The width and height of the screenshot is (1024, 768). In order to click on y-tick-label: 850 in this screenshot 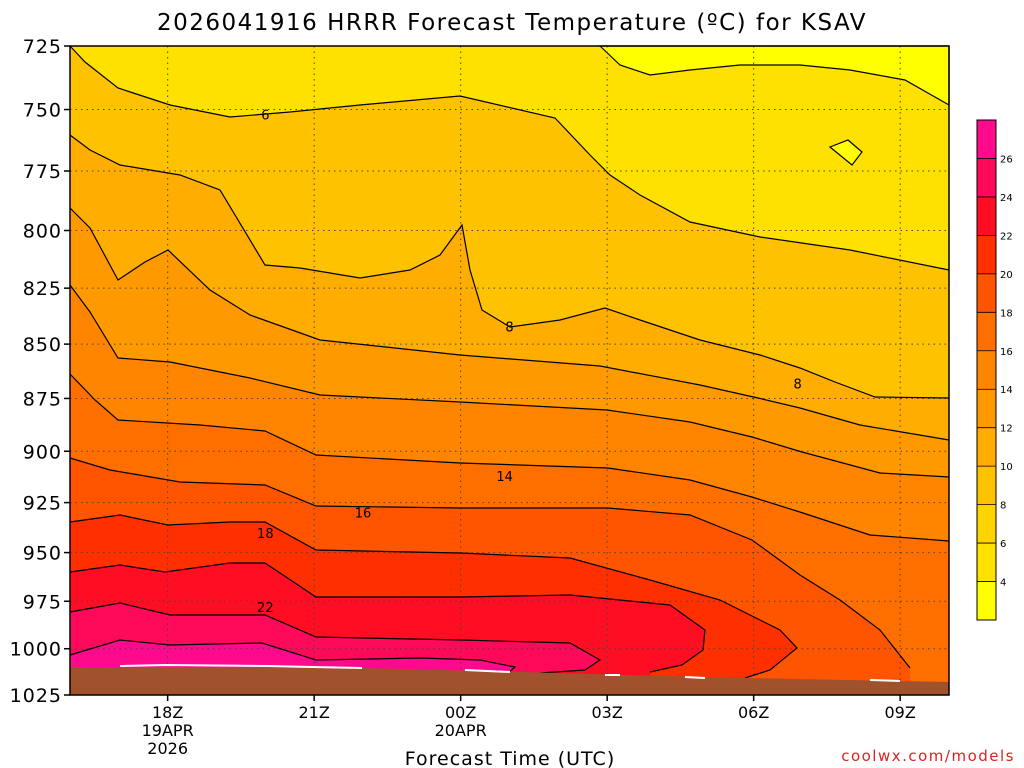, I will do `click(42, 345)`.